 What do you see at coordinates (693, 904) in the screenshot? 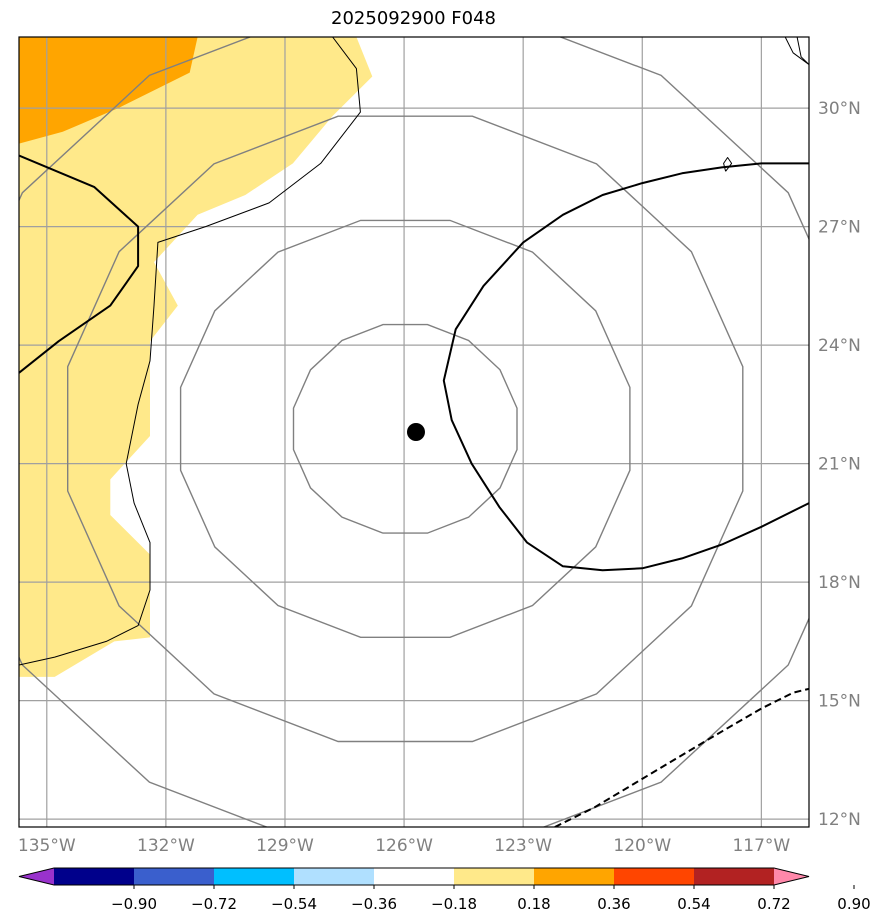
I see `colorbar-tick-label: 0.54` at bounding box center [693, 904].